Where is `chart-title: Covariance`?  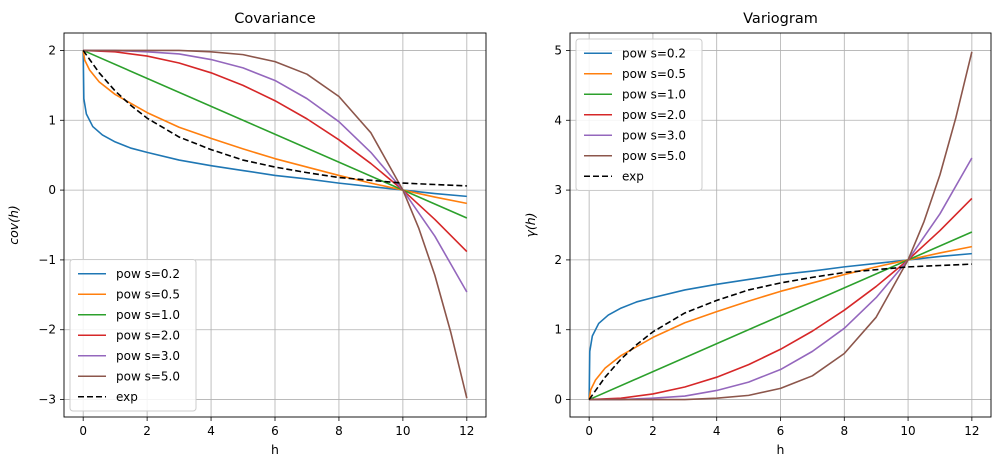
chart-title: Covariance is located at coordinates (275, 19).